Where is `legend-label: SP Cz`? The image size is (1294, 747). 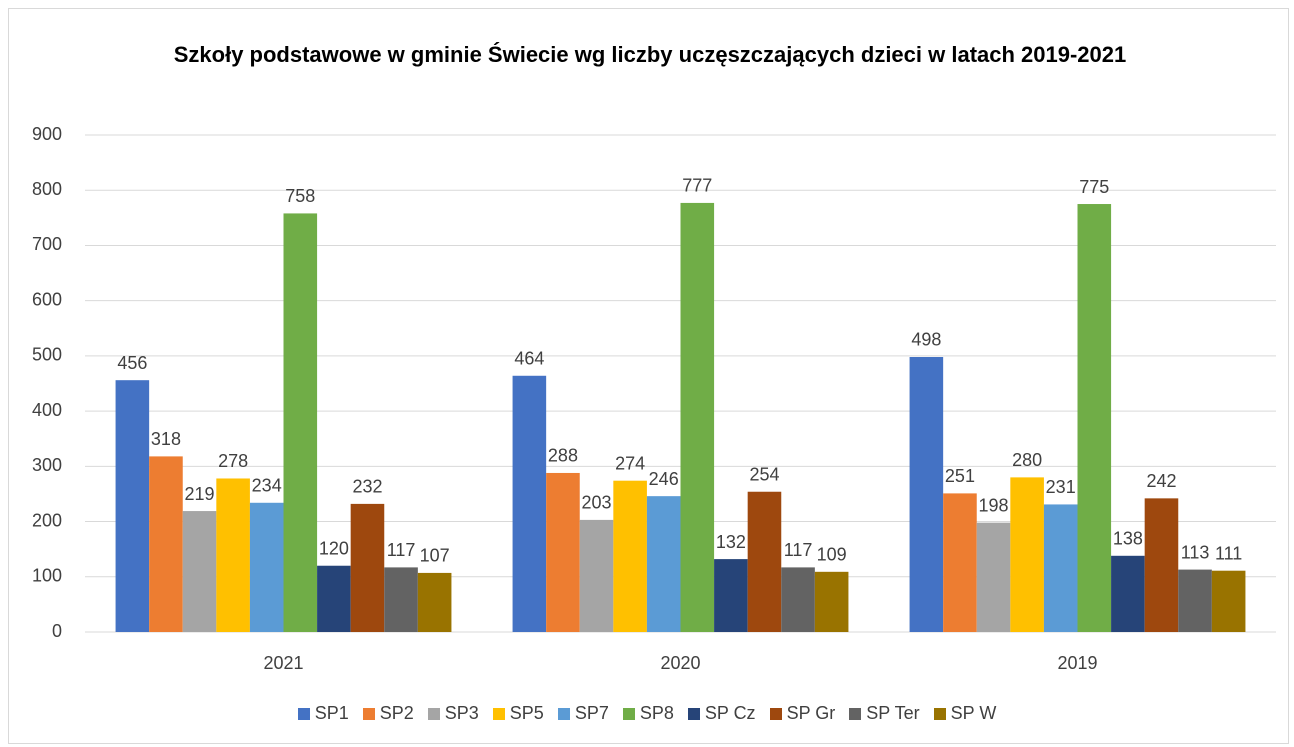
legend-label: SP Cz is located at coordinates (730, 713).